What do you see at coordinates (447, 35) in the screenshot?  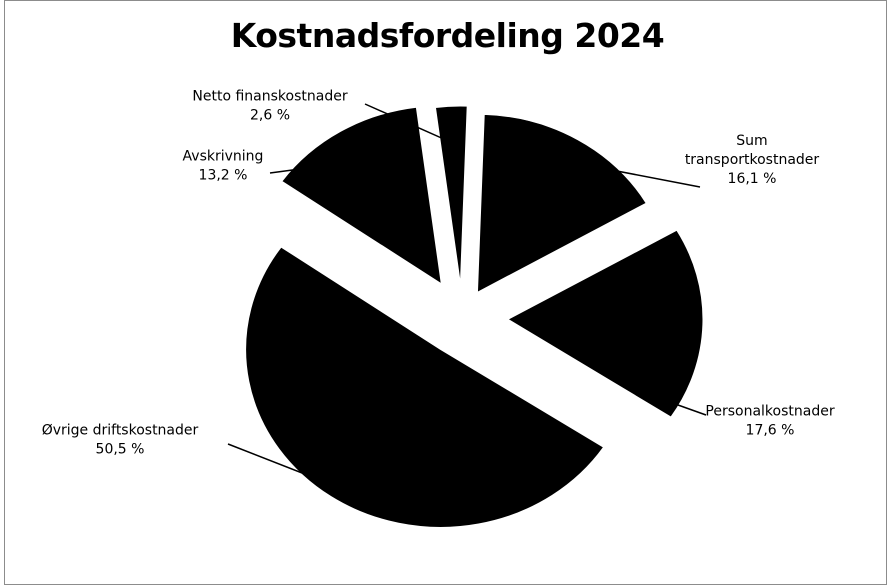 I see `chart-title: Kostnadsfordeling 2024` at bounding box center [447, 35].